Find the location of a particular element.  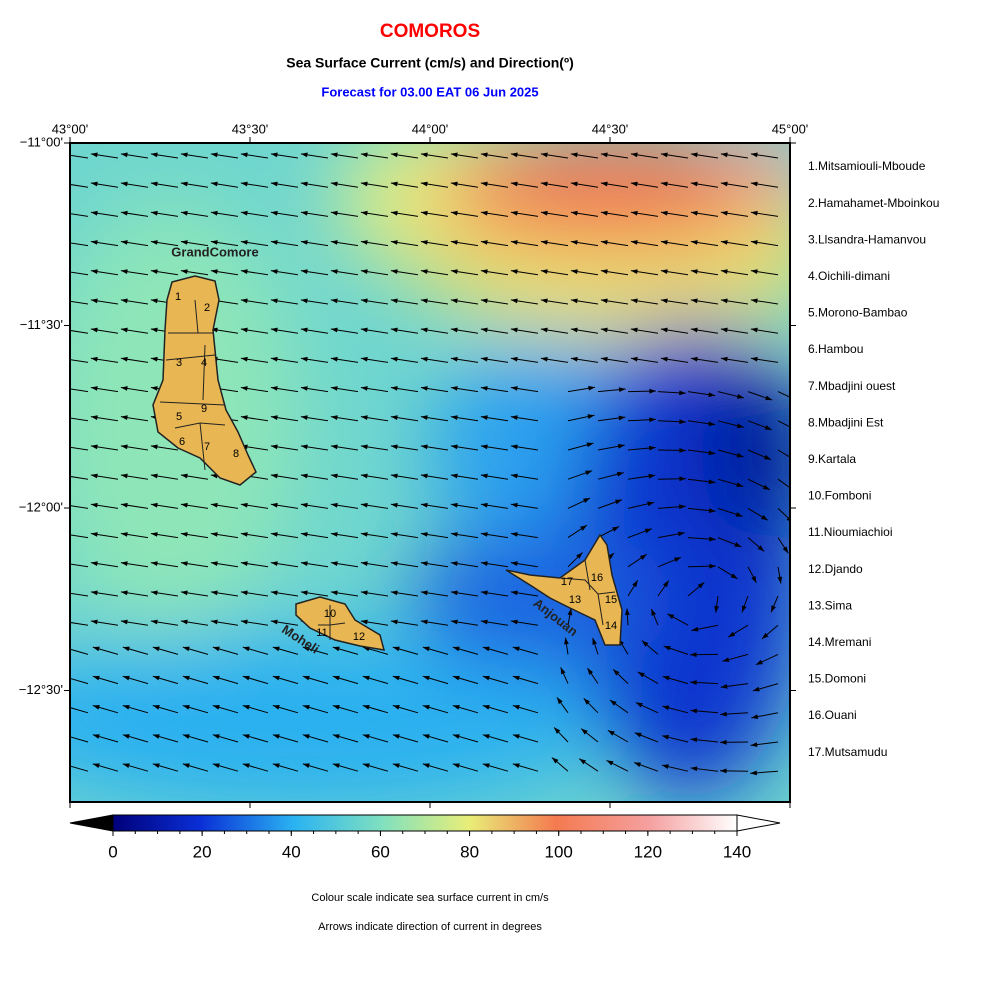

region-number: 16 is located at coordinates (597, 578).